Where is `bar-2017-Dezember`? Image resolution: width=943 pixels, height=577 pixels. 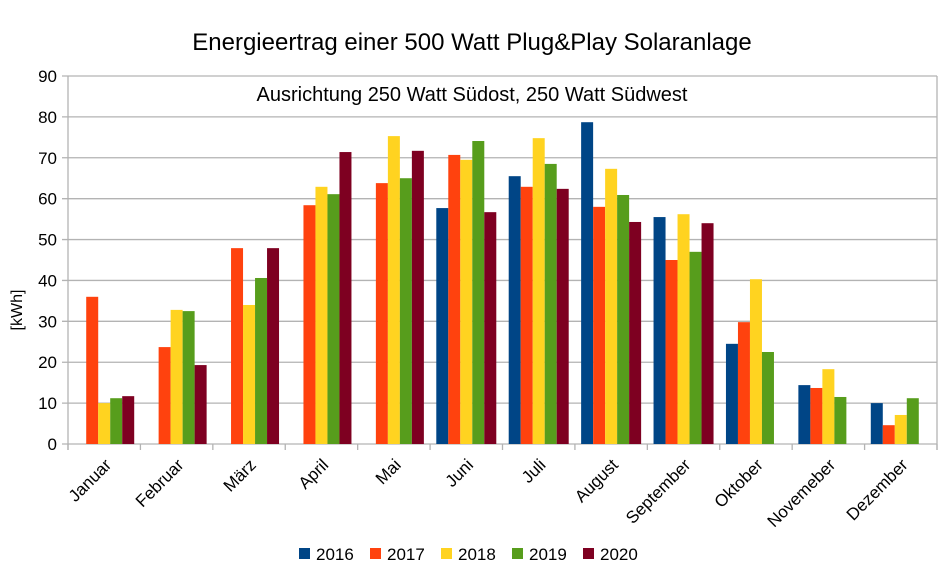
bar-2017-Dezember is located at coordinates (888, 434).